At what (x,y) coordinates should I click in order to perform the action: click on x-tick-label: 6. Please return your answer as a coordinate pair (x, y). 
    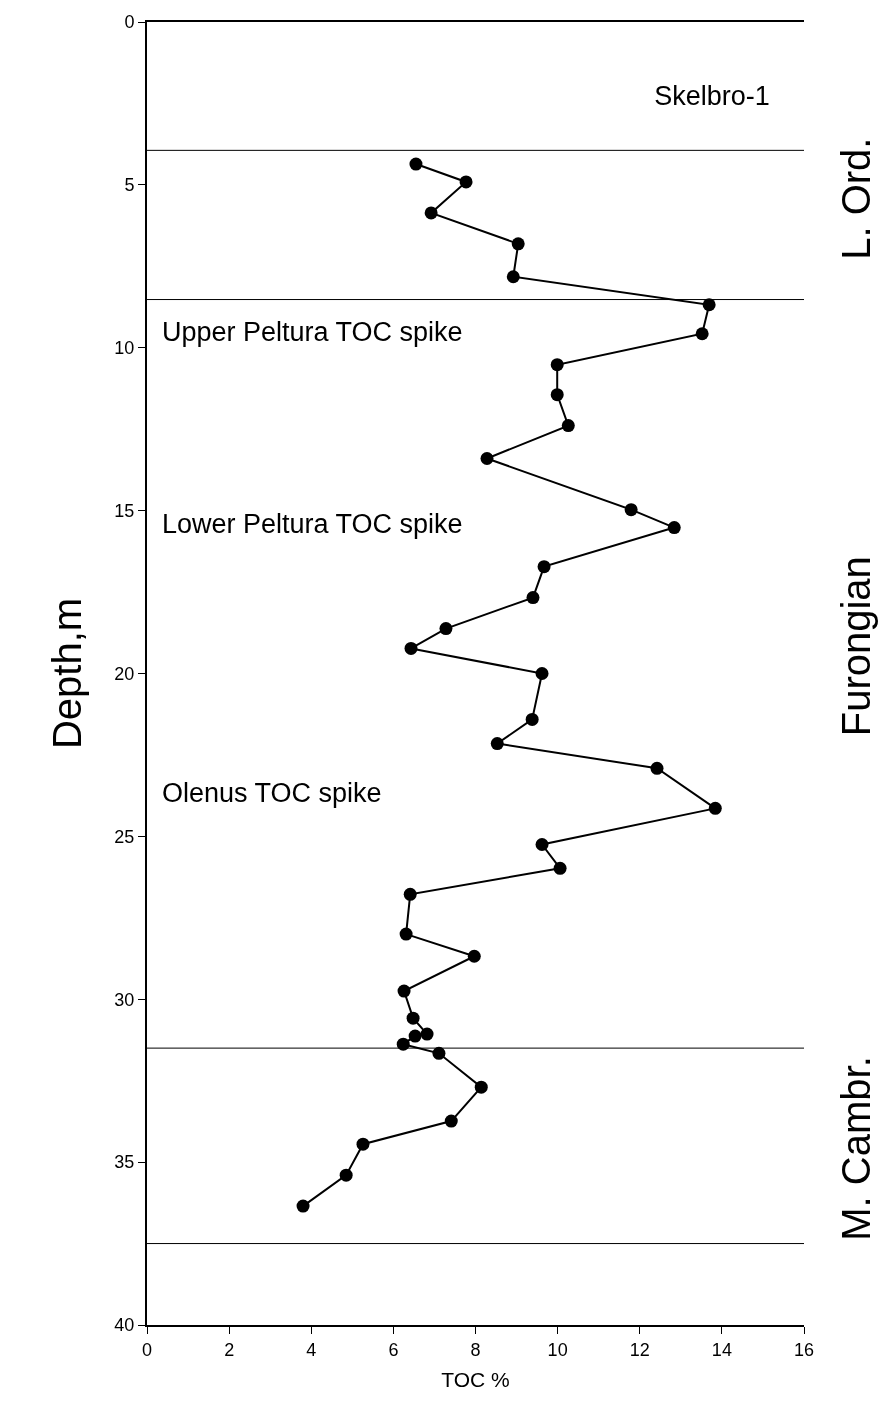
    Looking at the image, I should click on (393, 1349).